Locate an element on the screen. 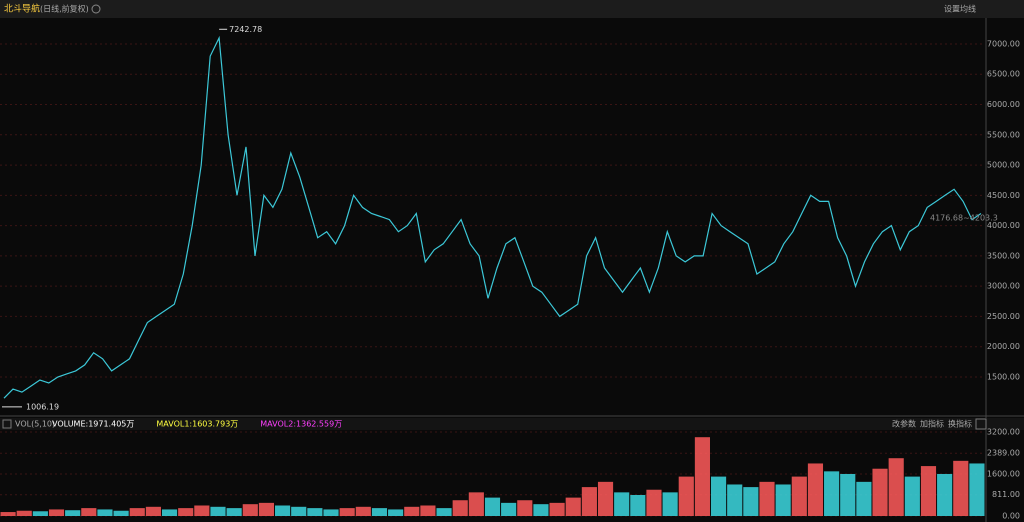  y-tick-label: 3200.00 is located at coordinates (1003, 431).